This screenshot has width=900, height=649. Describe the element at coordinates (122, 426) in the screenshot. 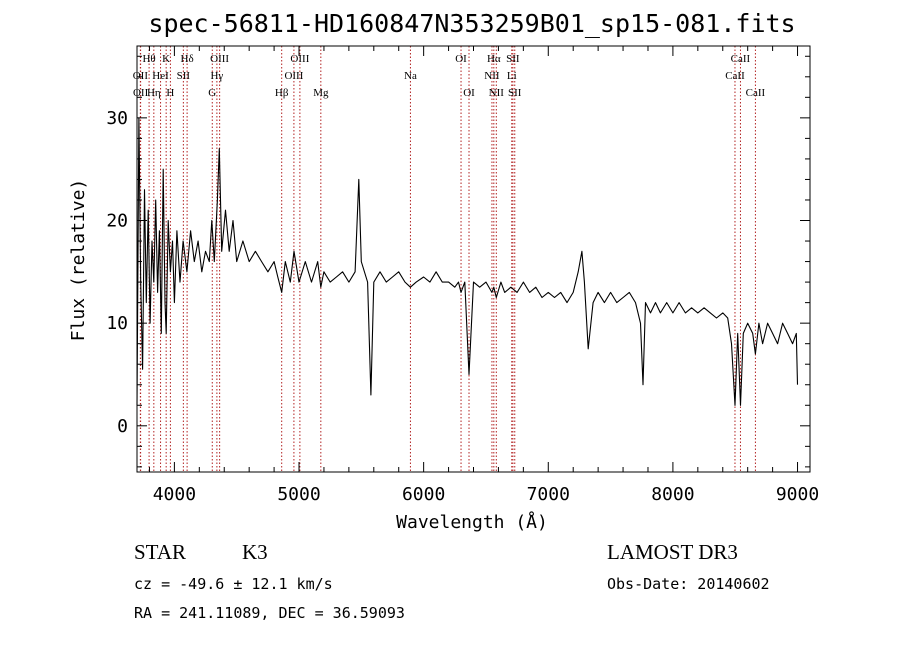

I see `y-tick-label: 0` at that location.